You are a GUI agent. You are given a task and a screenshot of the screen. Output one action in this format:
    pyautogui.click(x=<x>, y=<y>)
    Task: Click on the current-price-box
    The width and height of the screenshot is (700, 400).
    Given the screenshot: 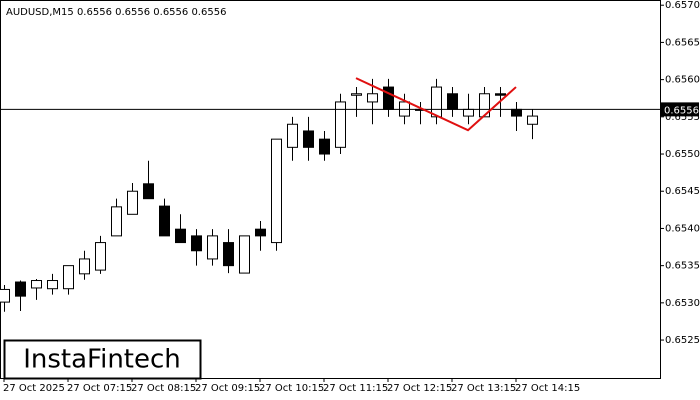 What is the action you would take?
    pyautogui.click(x=680, y=109)
    